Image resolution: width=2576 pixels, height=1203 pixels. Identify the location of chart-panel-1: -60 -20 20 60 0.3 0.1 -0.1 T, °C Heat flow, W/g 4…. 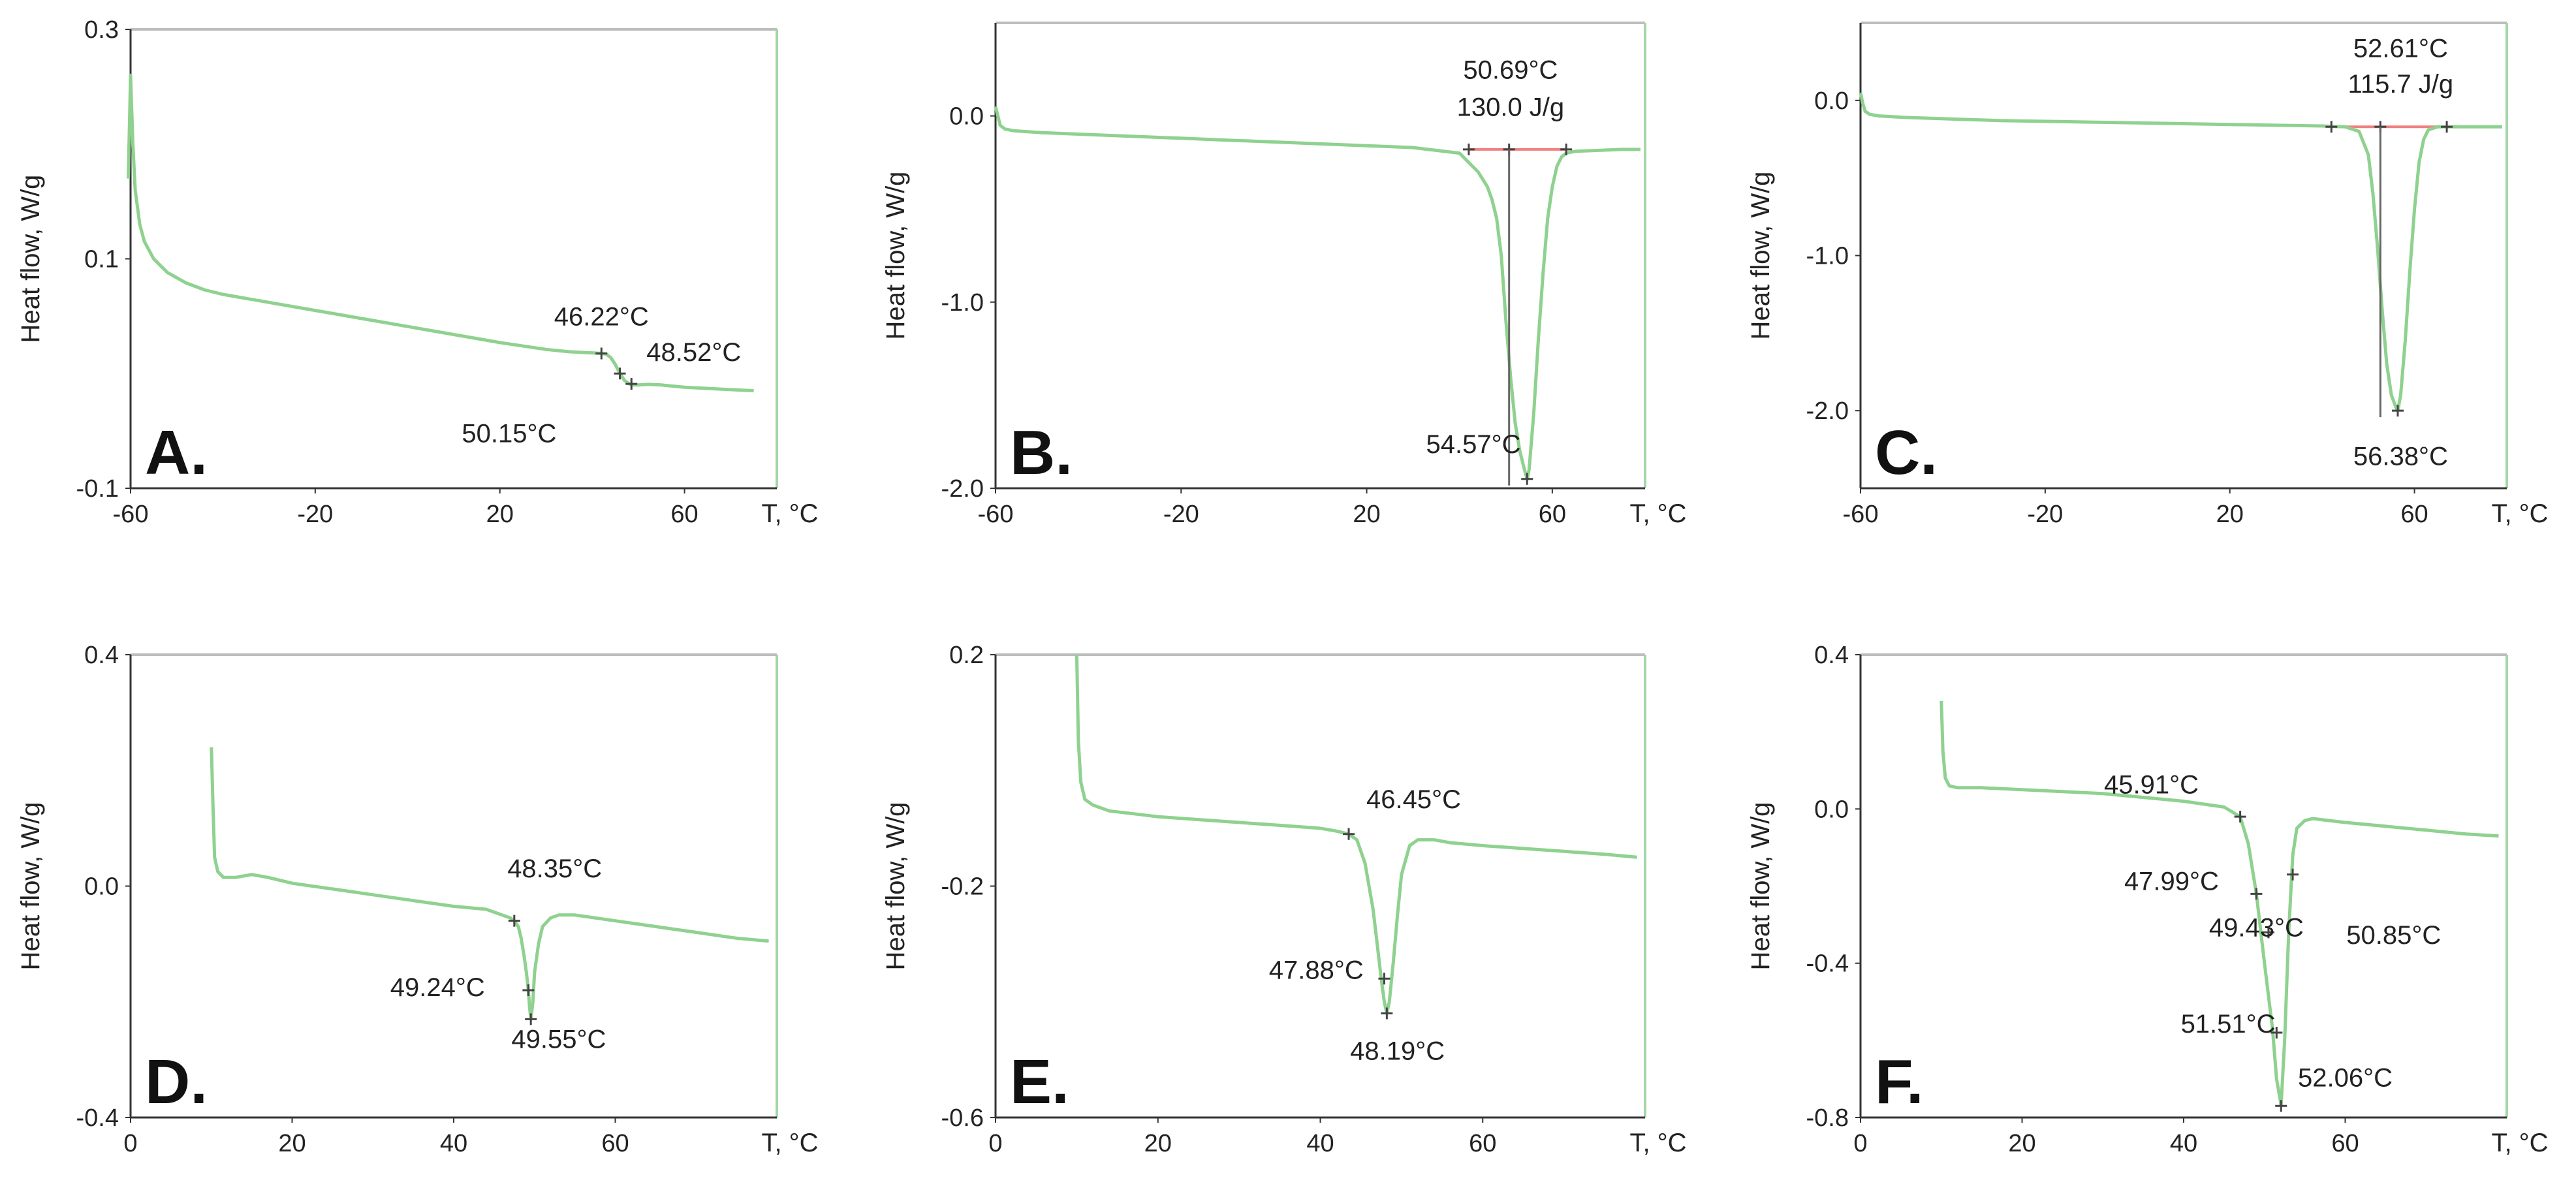
(417, 272).